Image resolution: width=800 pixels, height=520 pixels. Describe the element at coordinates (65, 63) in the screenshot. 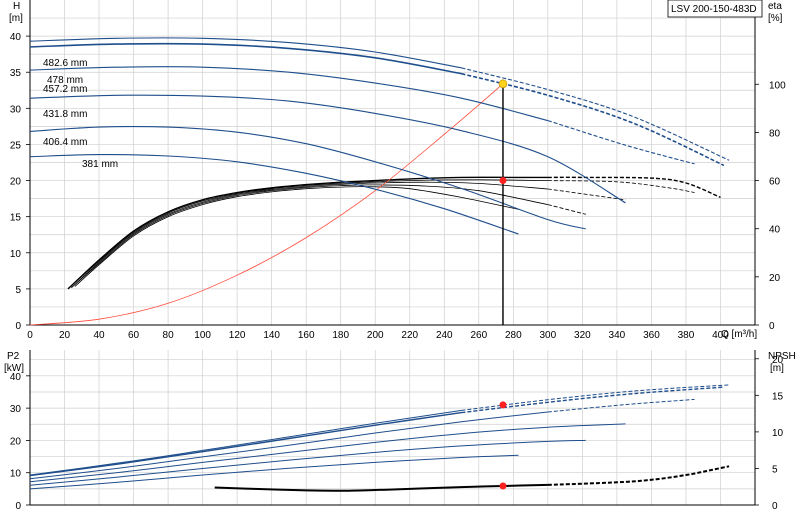

I see `impeller-label-482-6: 482.6 mm` at that location.